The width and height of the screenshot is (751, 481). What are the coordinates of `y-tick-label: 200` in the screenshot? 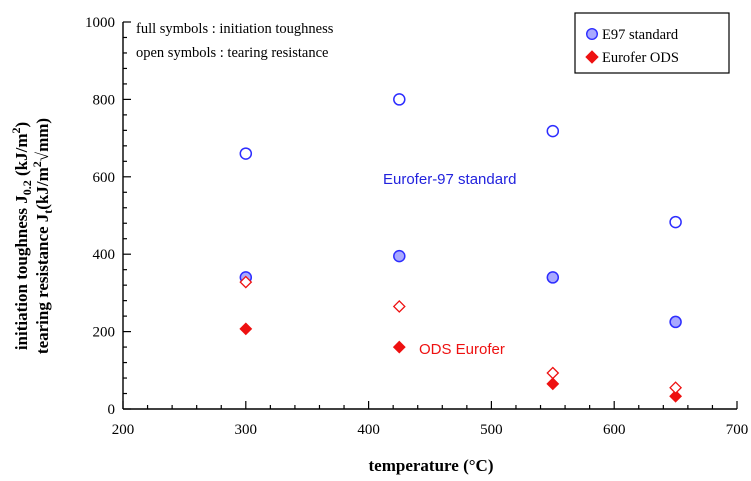 It's located at (104, 333).